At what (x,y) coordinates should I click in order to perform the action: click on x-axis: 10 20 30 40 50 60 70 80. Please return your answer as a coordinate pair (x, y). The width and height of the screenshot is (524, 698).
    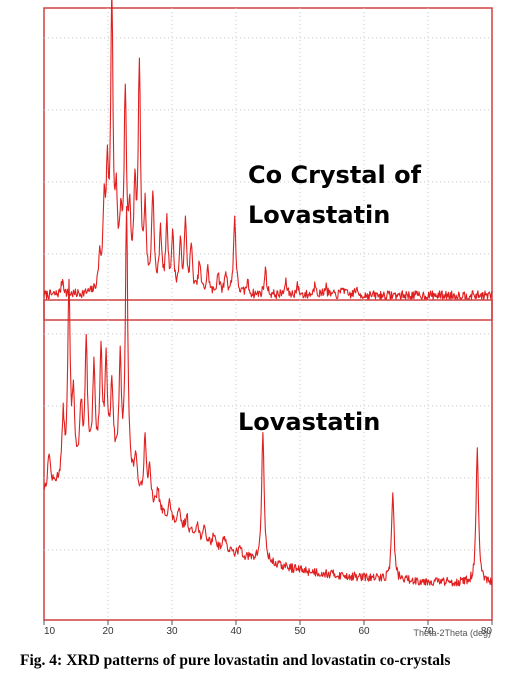
    Looking at the image, I should click on (268, 628).